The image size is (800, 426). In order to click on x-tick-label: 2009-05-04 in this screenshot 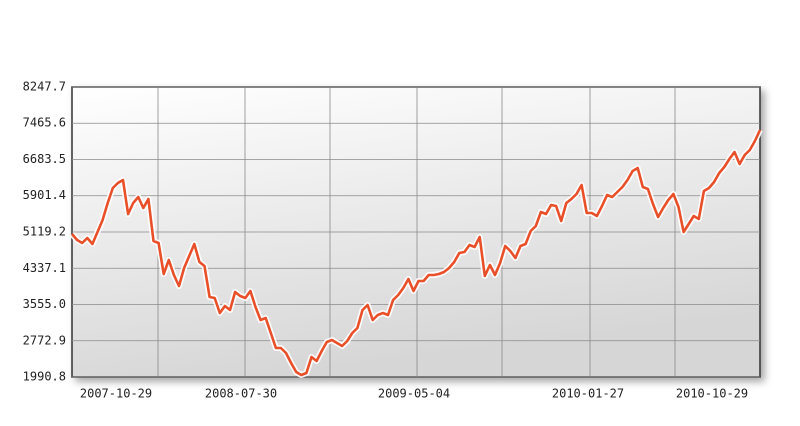, I will do `click(414, 394)`.